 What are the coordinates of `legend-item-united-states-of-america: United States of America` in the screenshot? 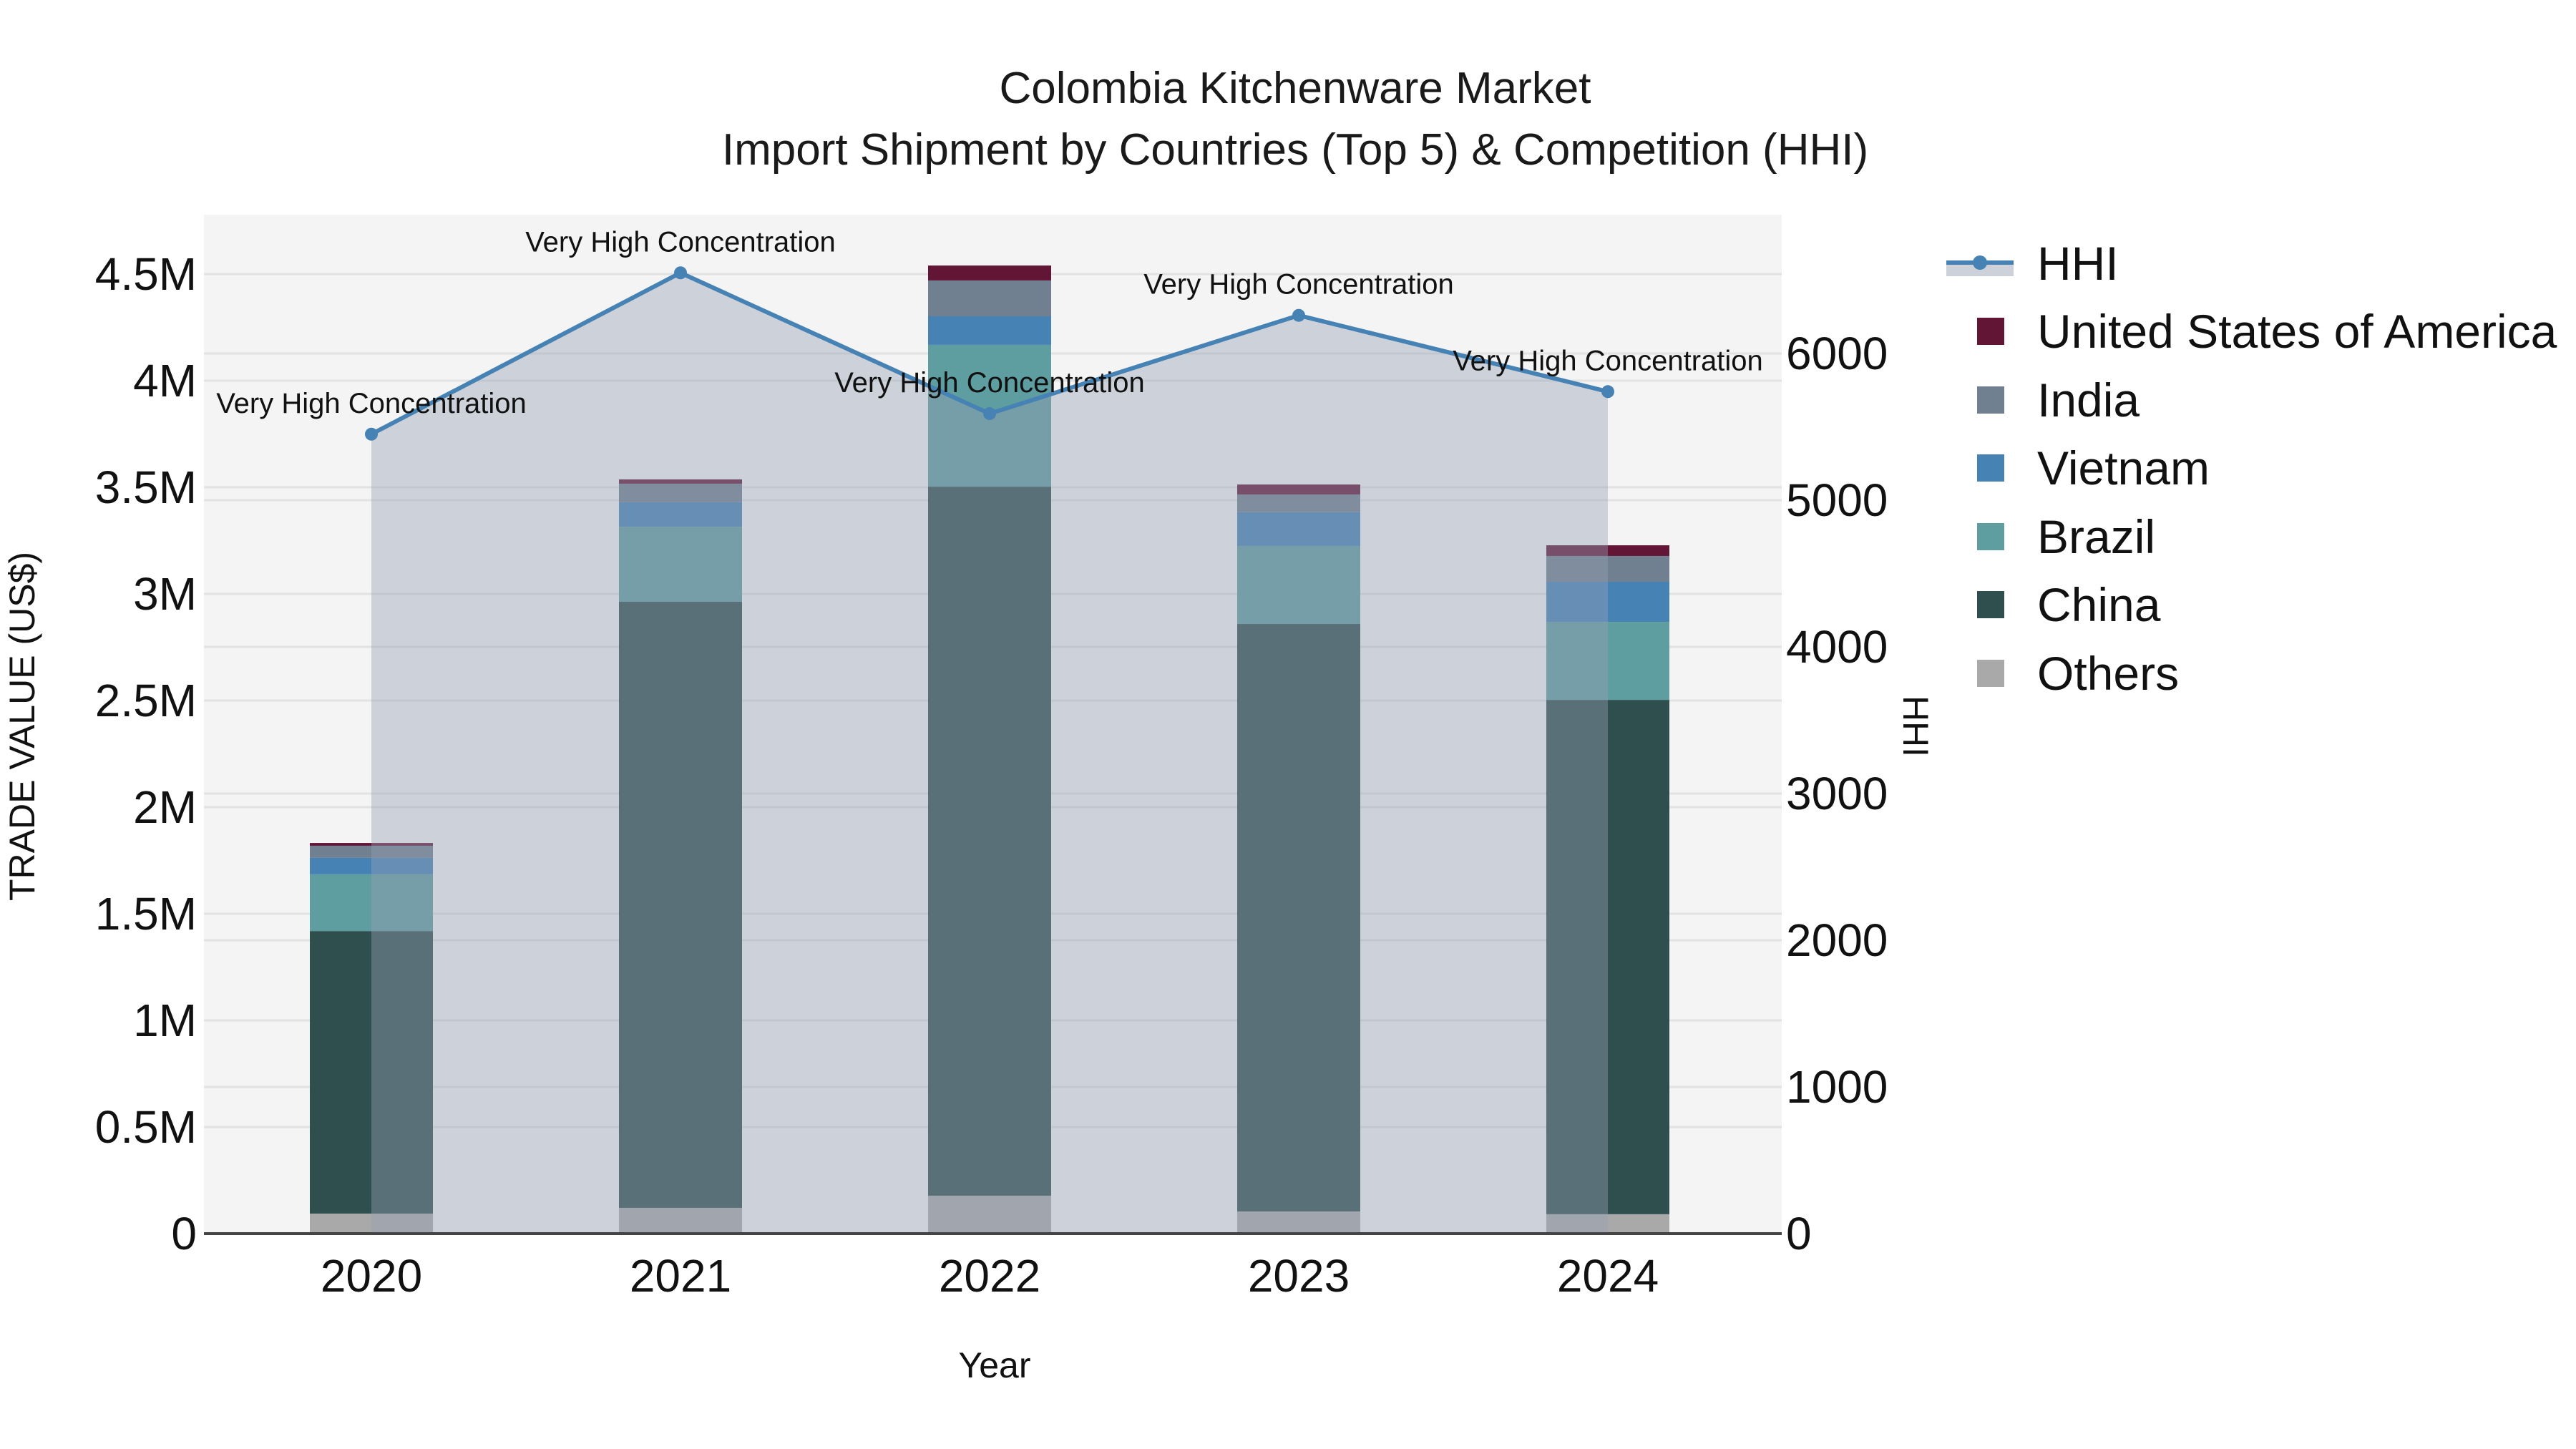 It's located at (2251, 332).